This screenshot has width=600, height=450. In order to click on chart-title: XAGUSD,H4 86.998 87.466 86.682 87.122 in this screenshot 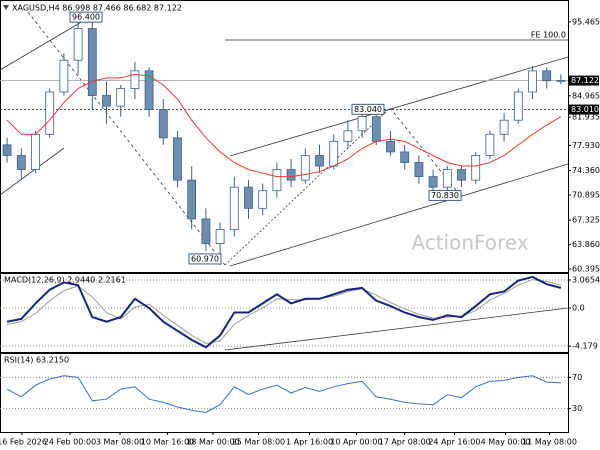, I will do `click(97, 8)`.